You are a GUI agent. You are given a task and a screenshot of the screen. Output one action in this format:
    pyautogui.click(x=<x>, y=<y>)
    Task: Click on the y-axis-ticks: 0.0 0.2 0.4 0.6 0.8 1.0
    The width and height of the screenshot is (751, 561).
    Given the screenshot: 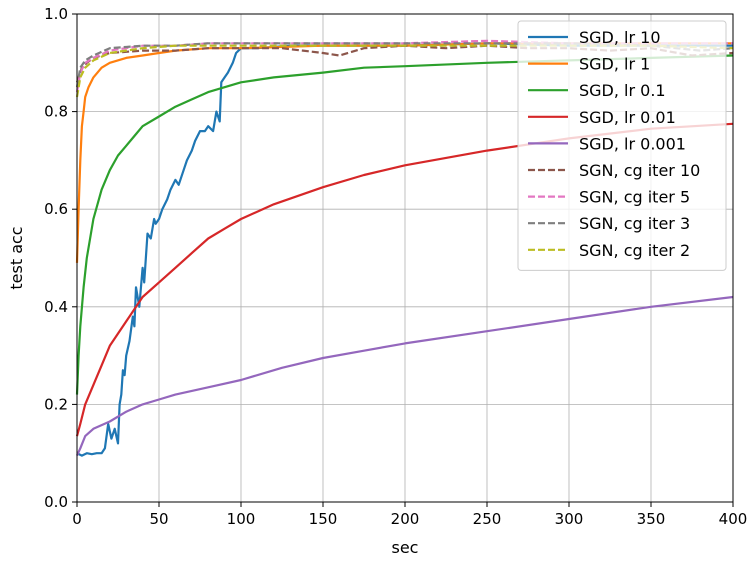 What is the action you would take?
    pyautogui.click(x=60, y=258)
    